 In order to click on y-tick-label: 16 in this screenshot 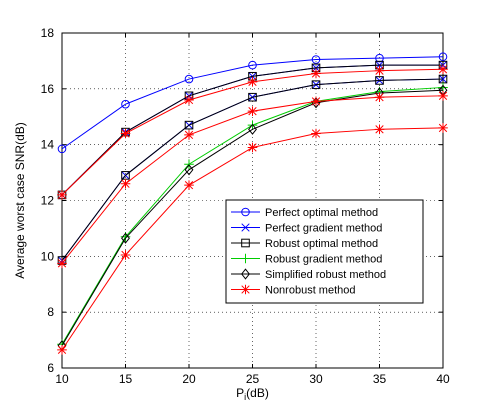, I will do `click(48, 89)`.